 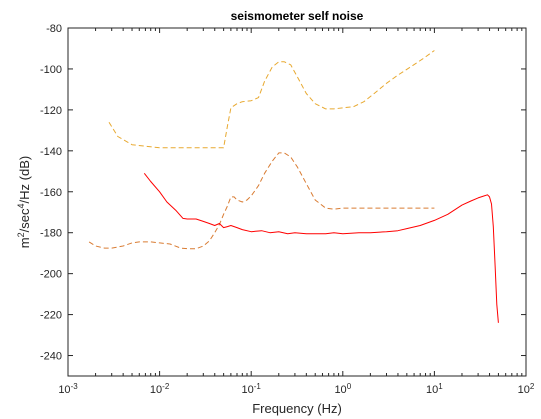 I want to click on x-tick-label-exp: -1, so click(x=258, y=386).